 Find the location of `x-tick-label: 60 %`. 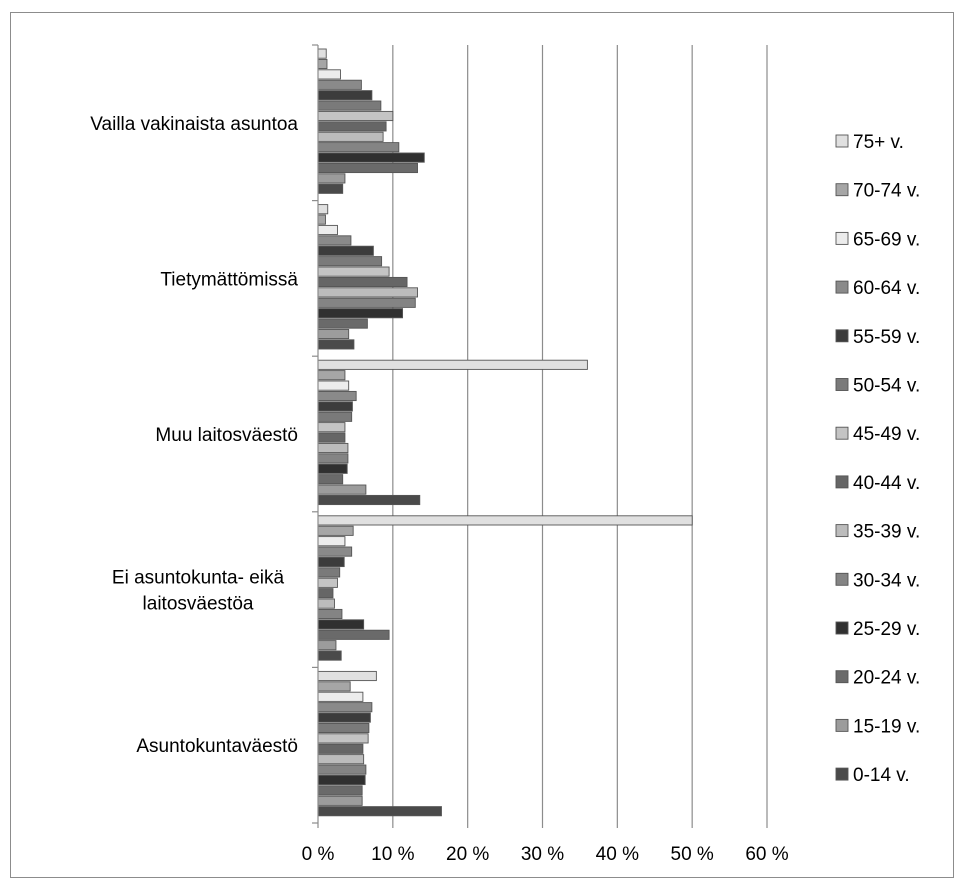

x-tick-label: 60 % is located at coordinates (766, 854).